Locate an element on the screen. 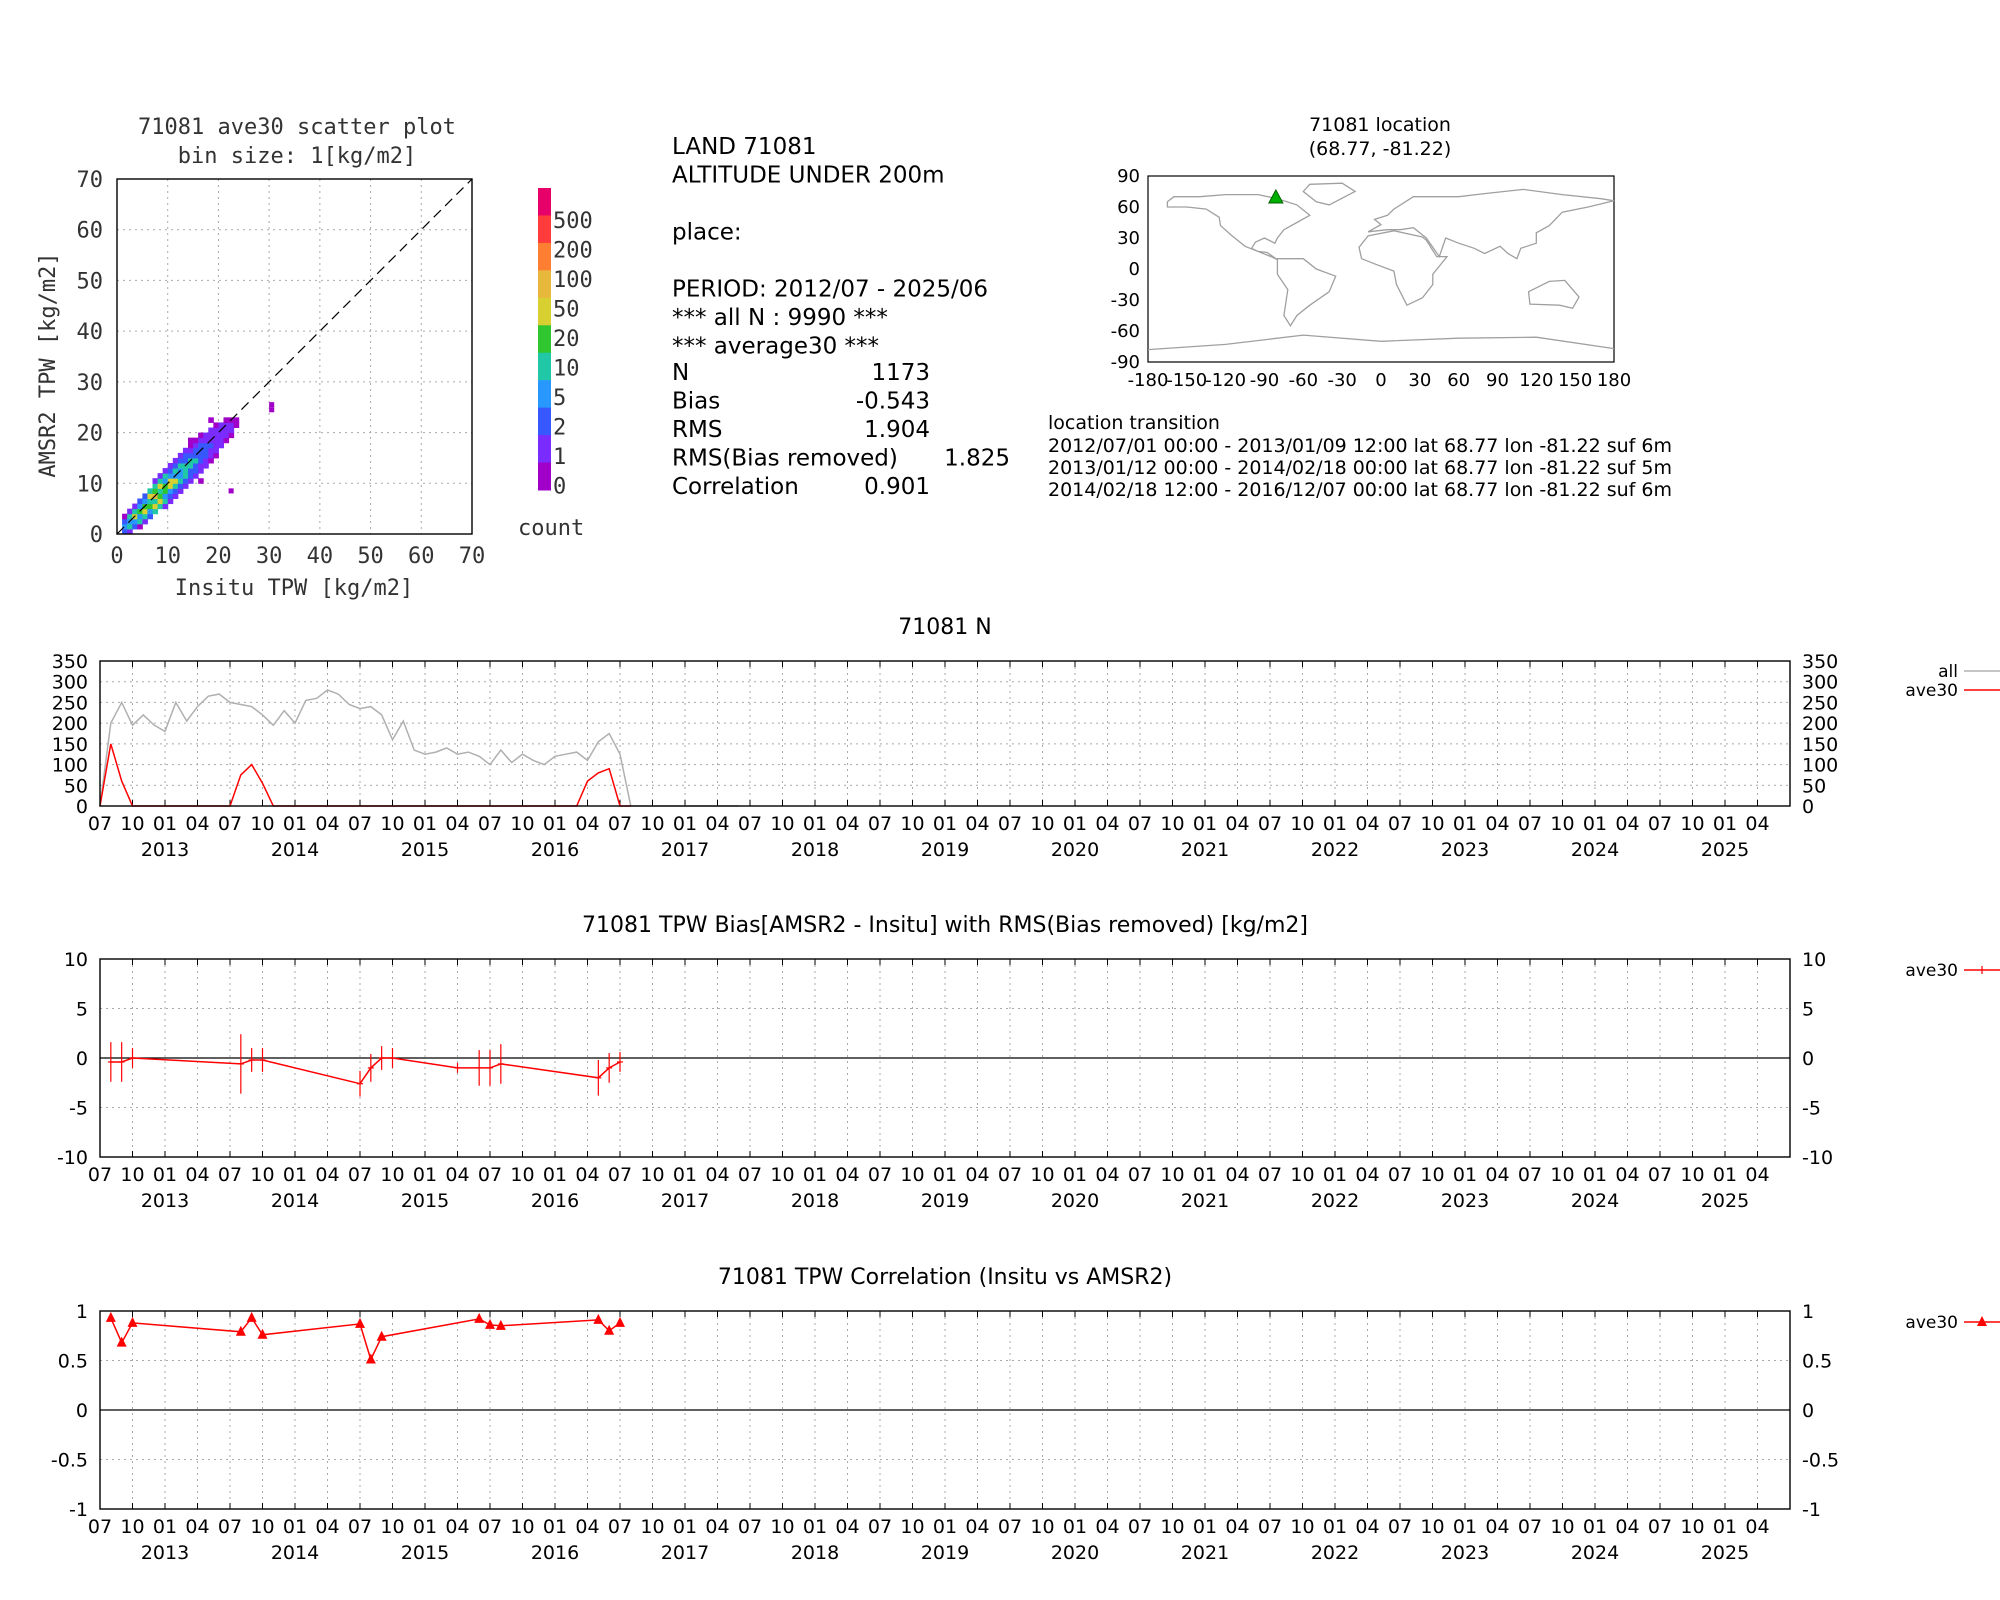  x-year-tick-label: 2020 is located at coordinates (1075, 1201).